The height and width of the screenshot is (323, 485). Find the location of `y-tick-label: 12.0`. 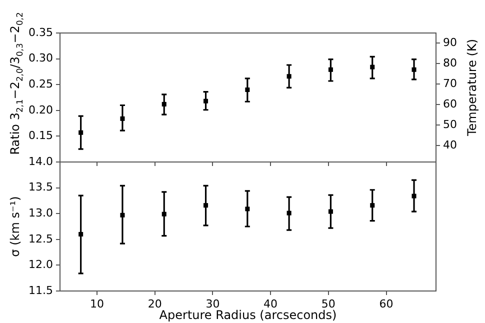

y-tick-label: 12.0 is located at coordinates (40, 265).